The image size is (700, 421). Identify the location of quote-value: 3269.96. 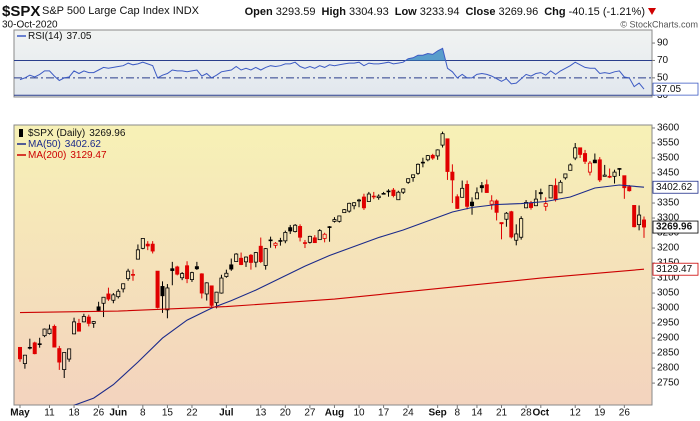
(518, 12).